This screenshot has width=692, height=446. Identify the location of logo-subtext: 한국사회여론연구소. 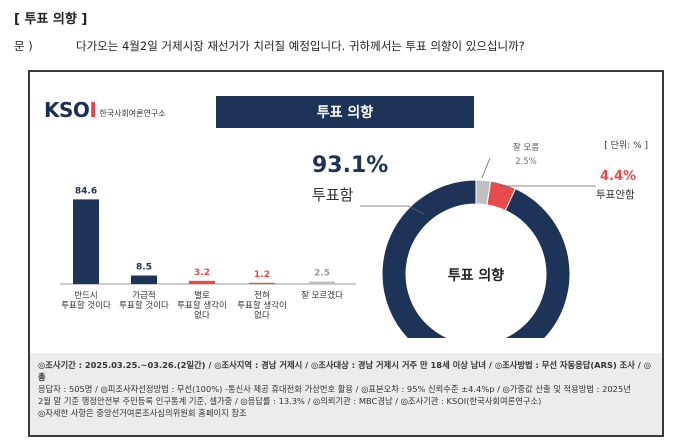
(132, 113).